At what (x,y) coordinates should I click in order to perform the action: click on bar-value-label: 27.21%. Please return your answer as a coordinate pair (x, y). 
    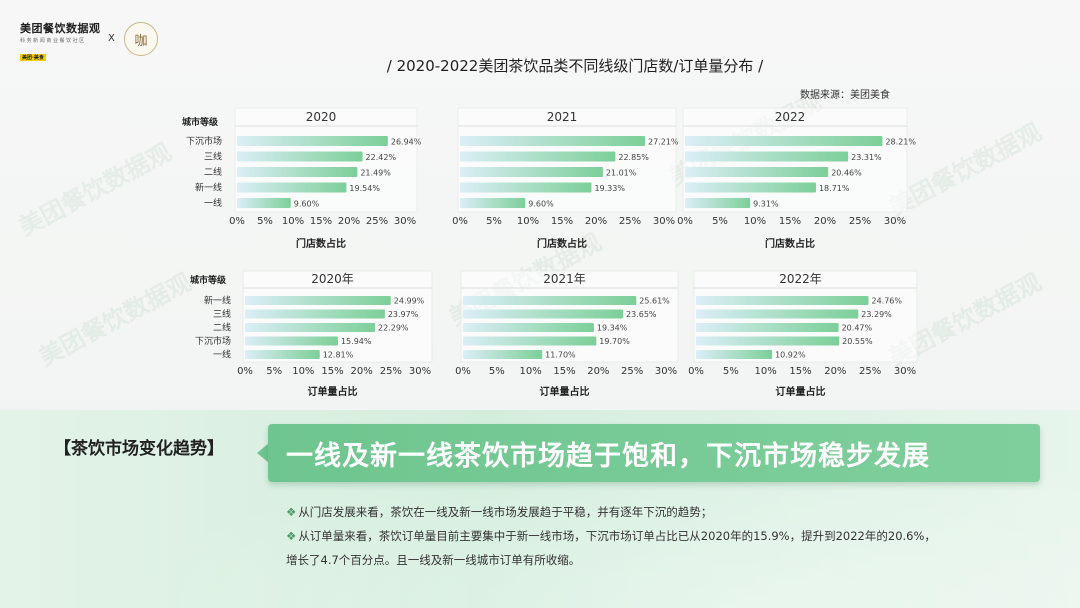
    Looking at the image, I should click on (663, 142).